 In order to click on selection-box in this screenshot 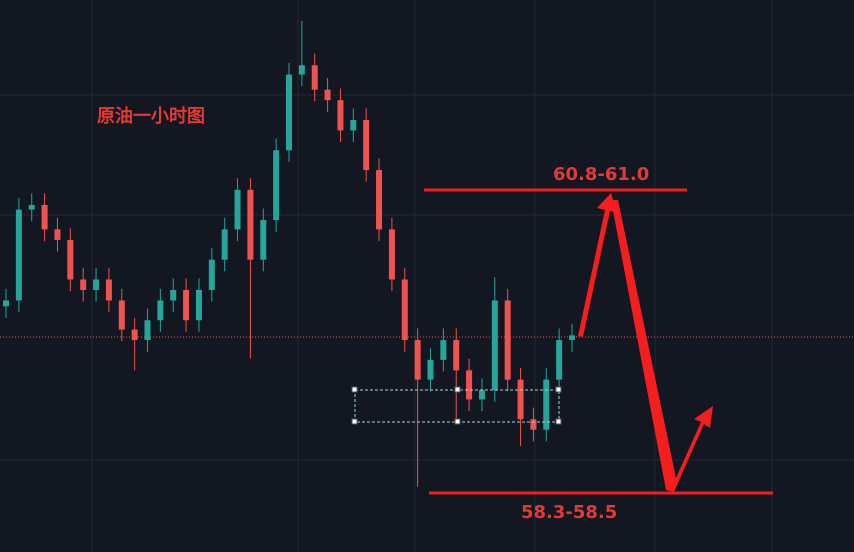, I will do `click(457, 406)`.